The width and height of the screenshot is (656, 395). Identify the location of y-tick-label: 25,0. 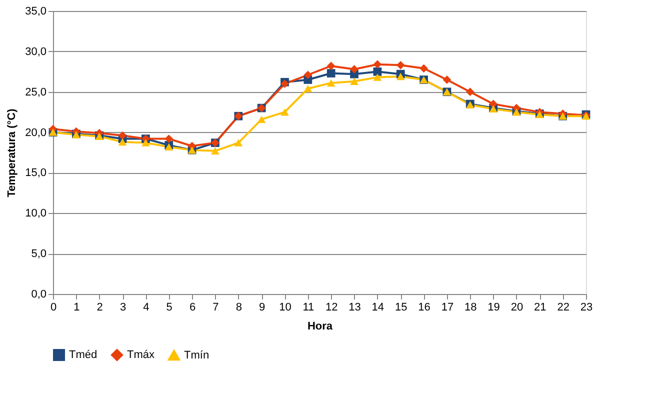
(35, 92).